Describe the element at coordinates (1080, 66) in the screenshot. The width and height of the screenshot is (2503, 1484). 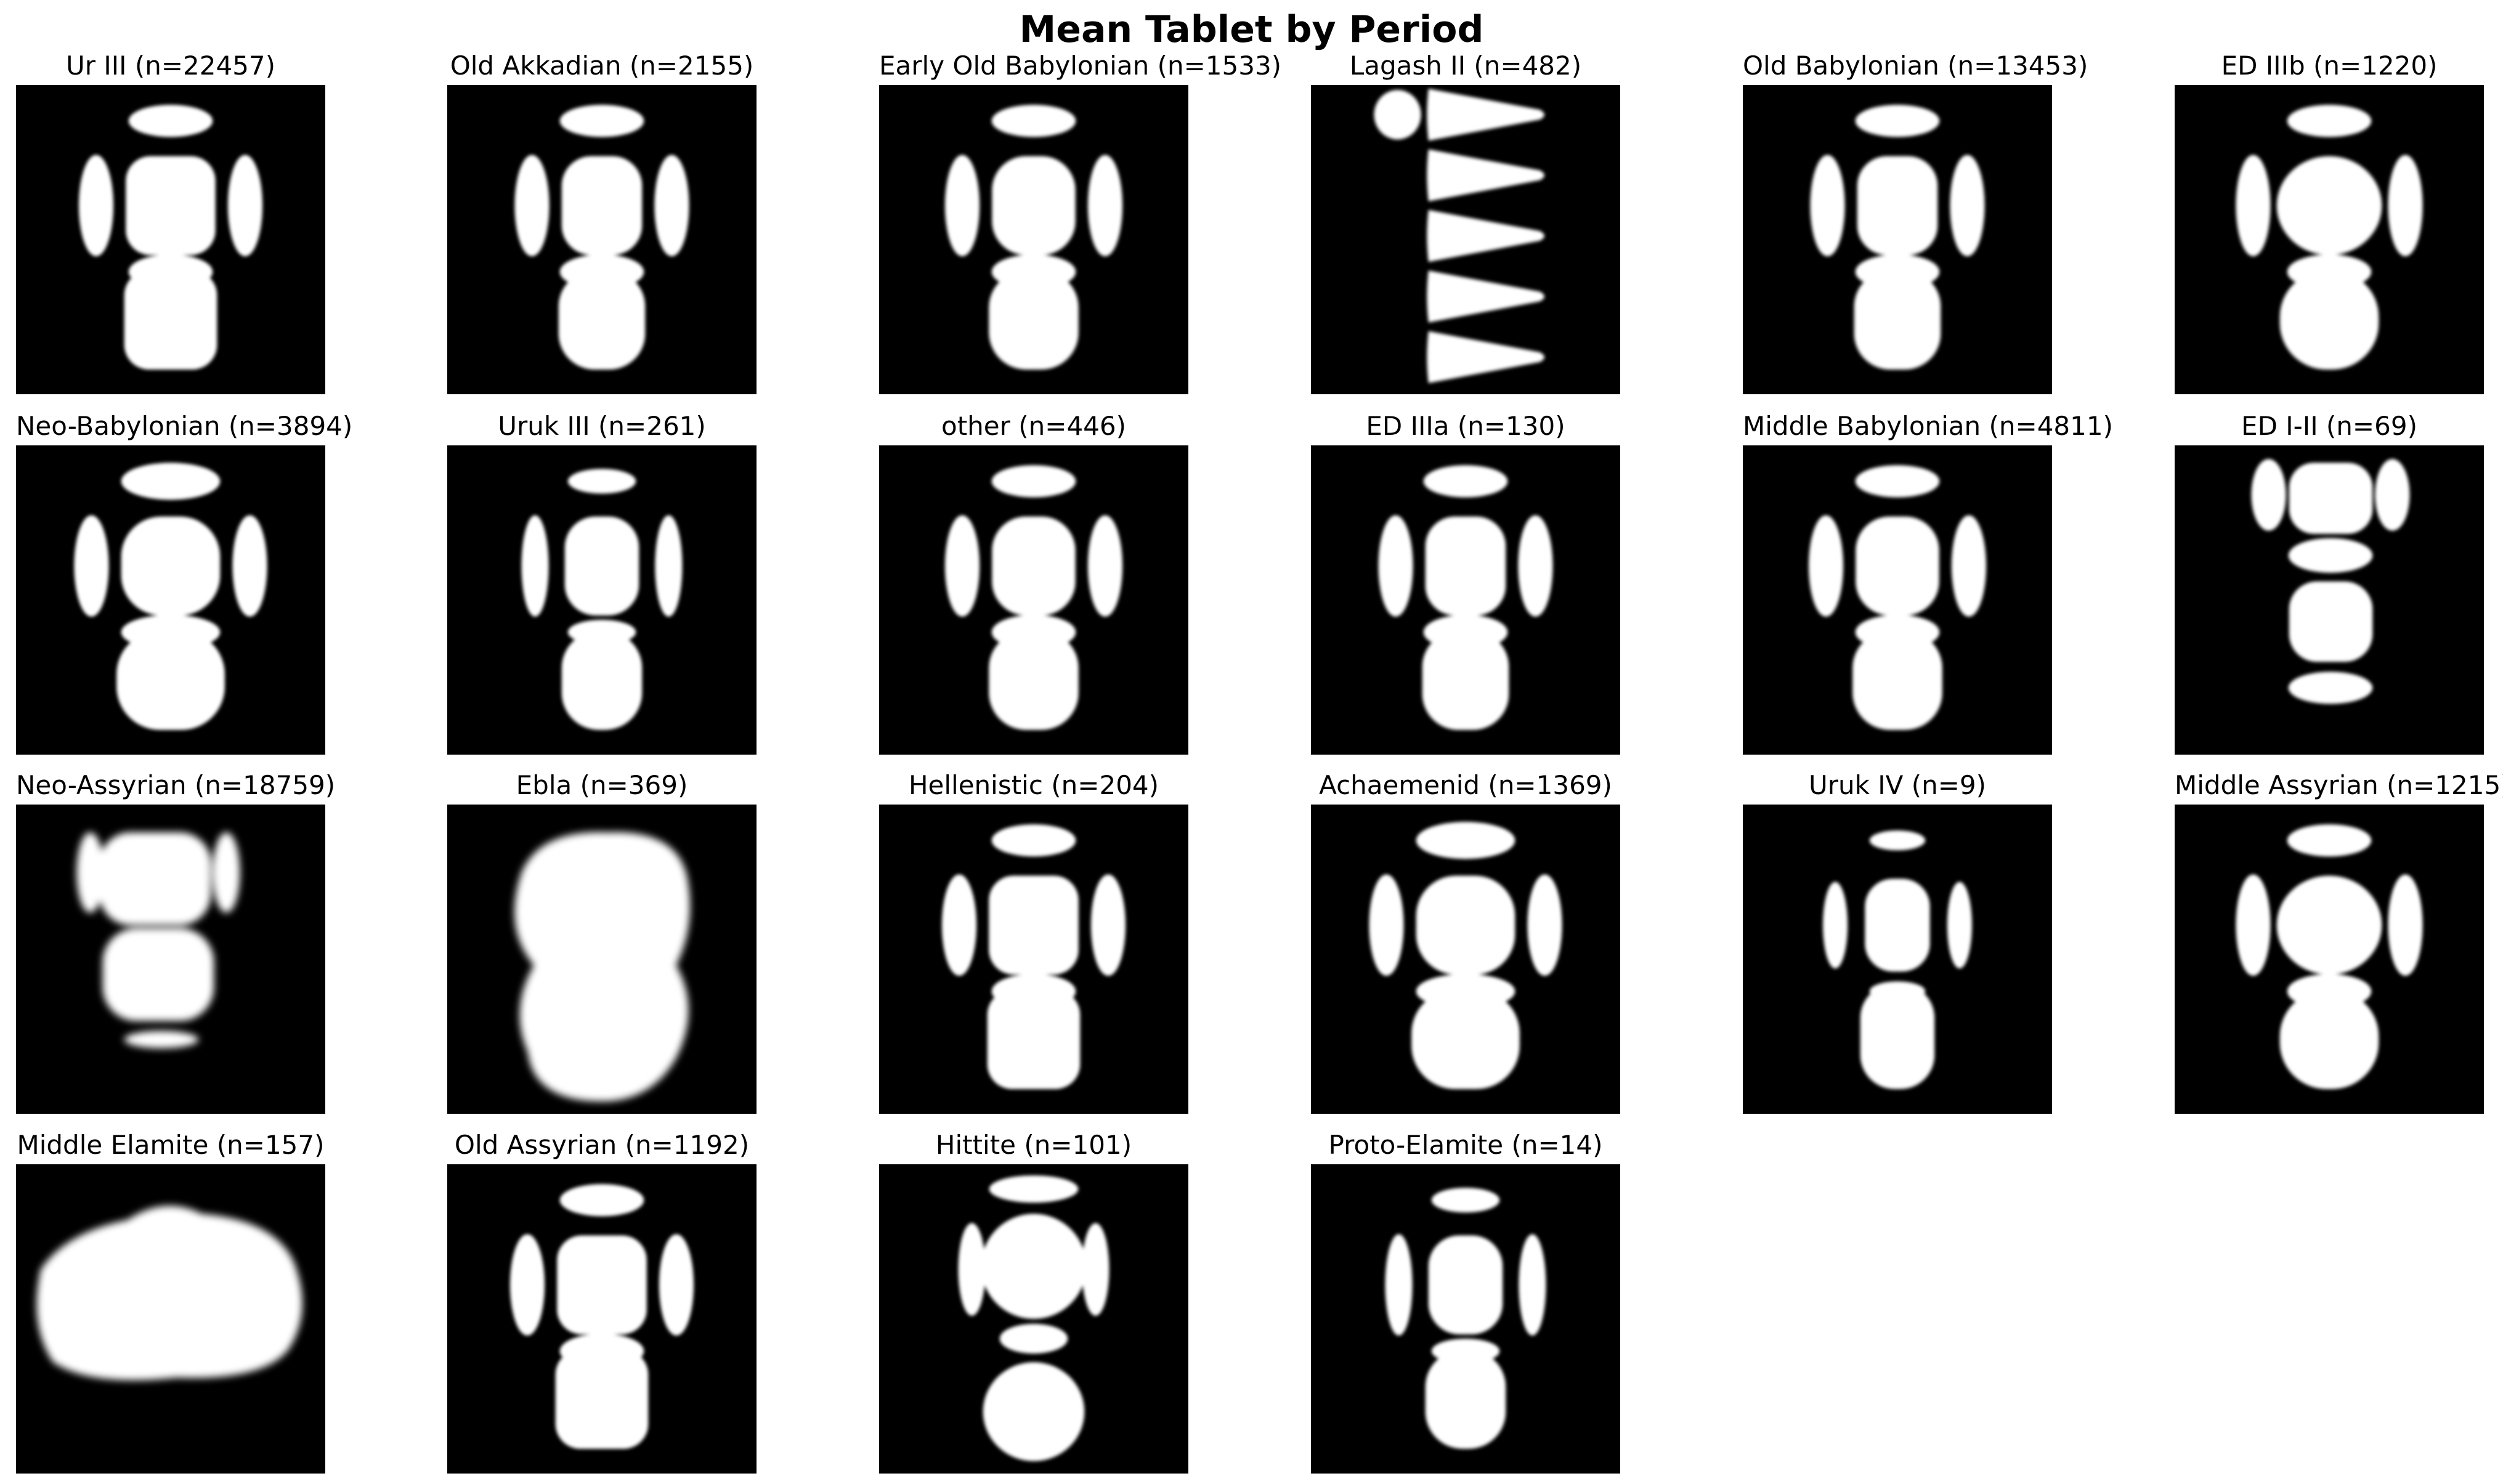
I see `panel-title: Early Old Babylonian (n=1533)` at that location.